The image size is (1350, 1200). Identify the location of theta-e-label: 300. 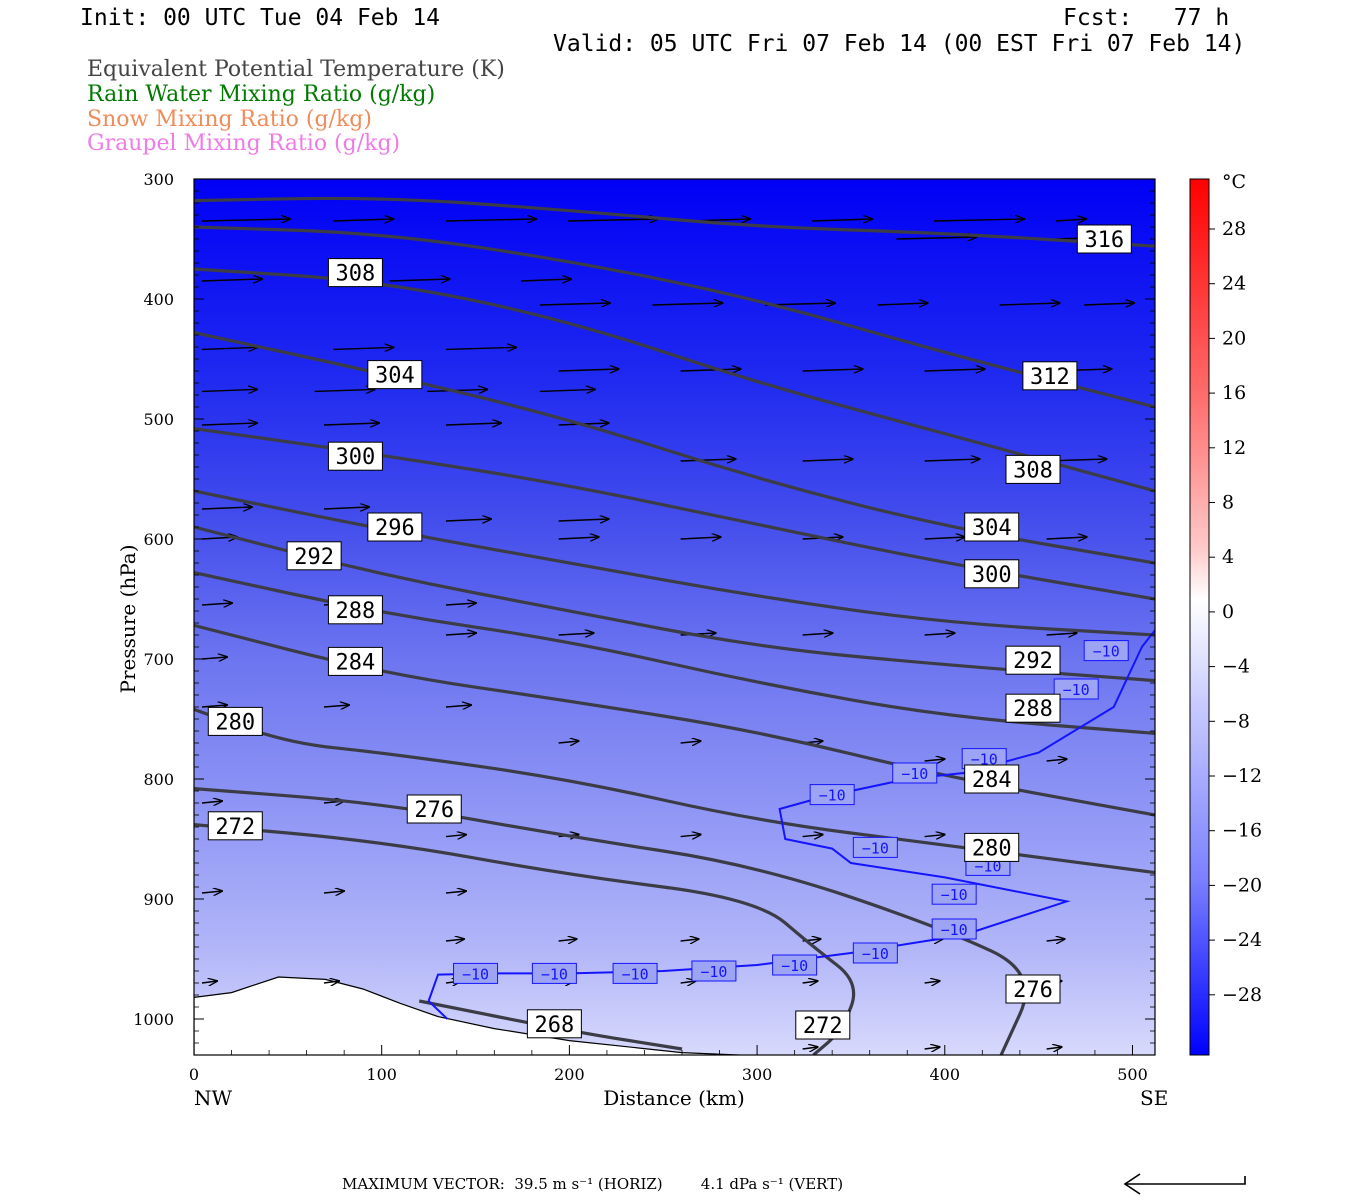
(356, 457).